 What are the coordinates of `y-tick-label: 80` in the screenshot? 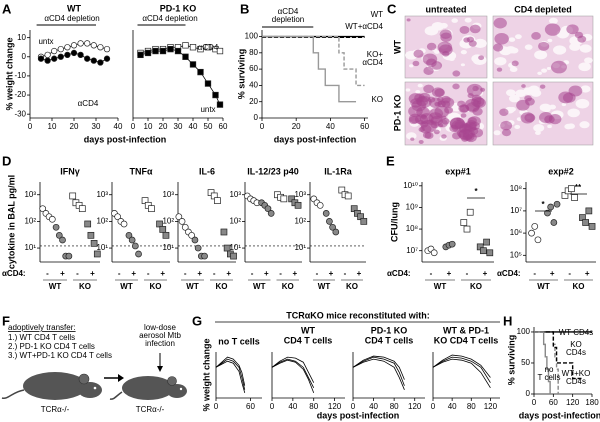 It's located at (253, 52).